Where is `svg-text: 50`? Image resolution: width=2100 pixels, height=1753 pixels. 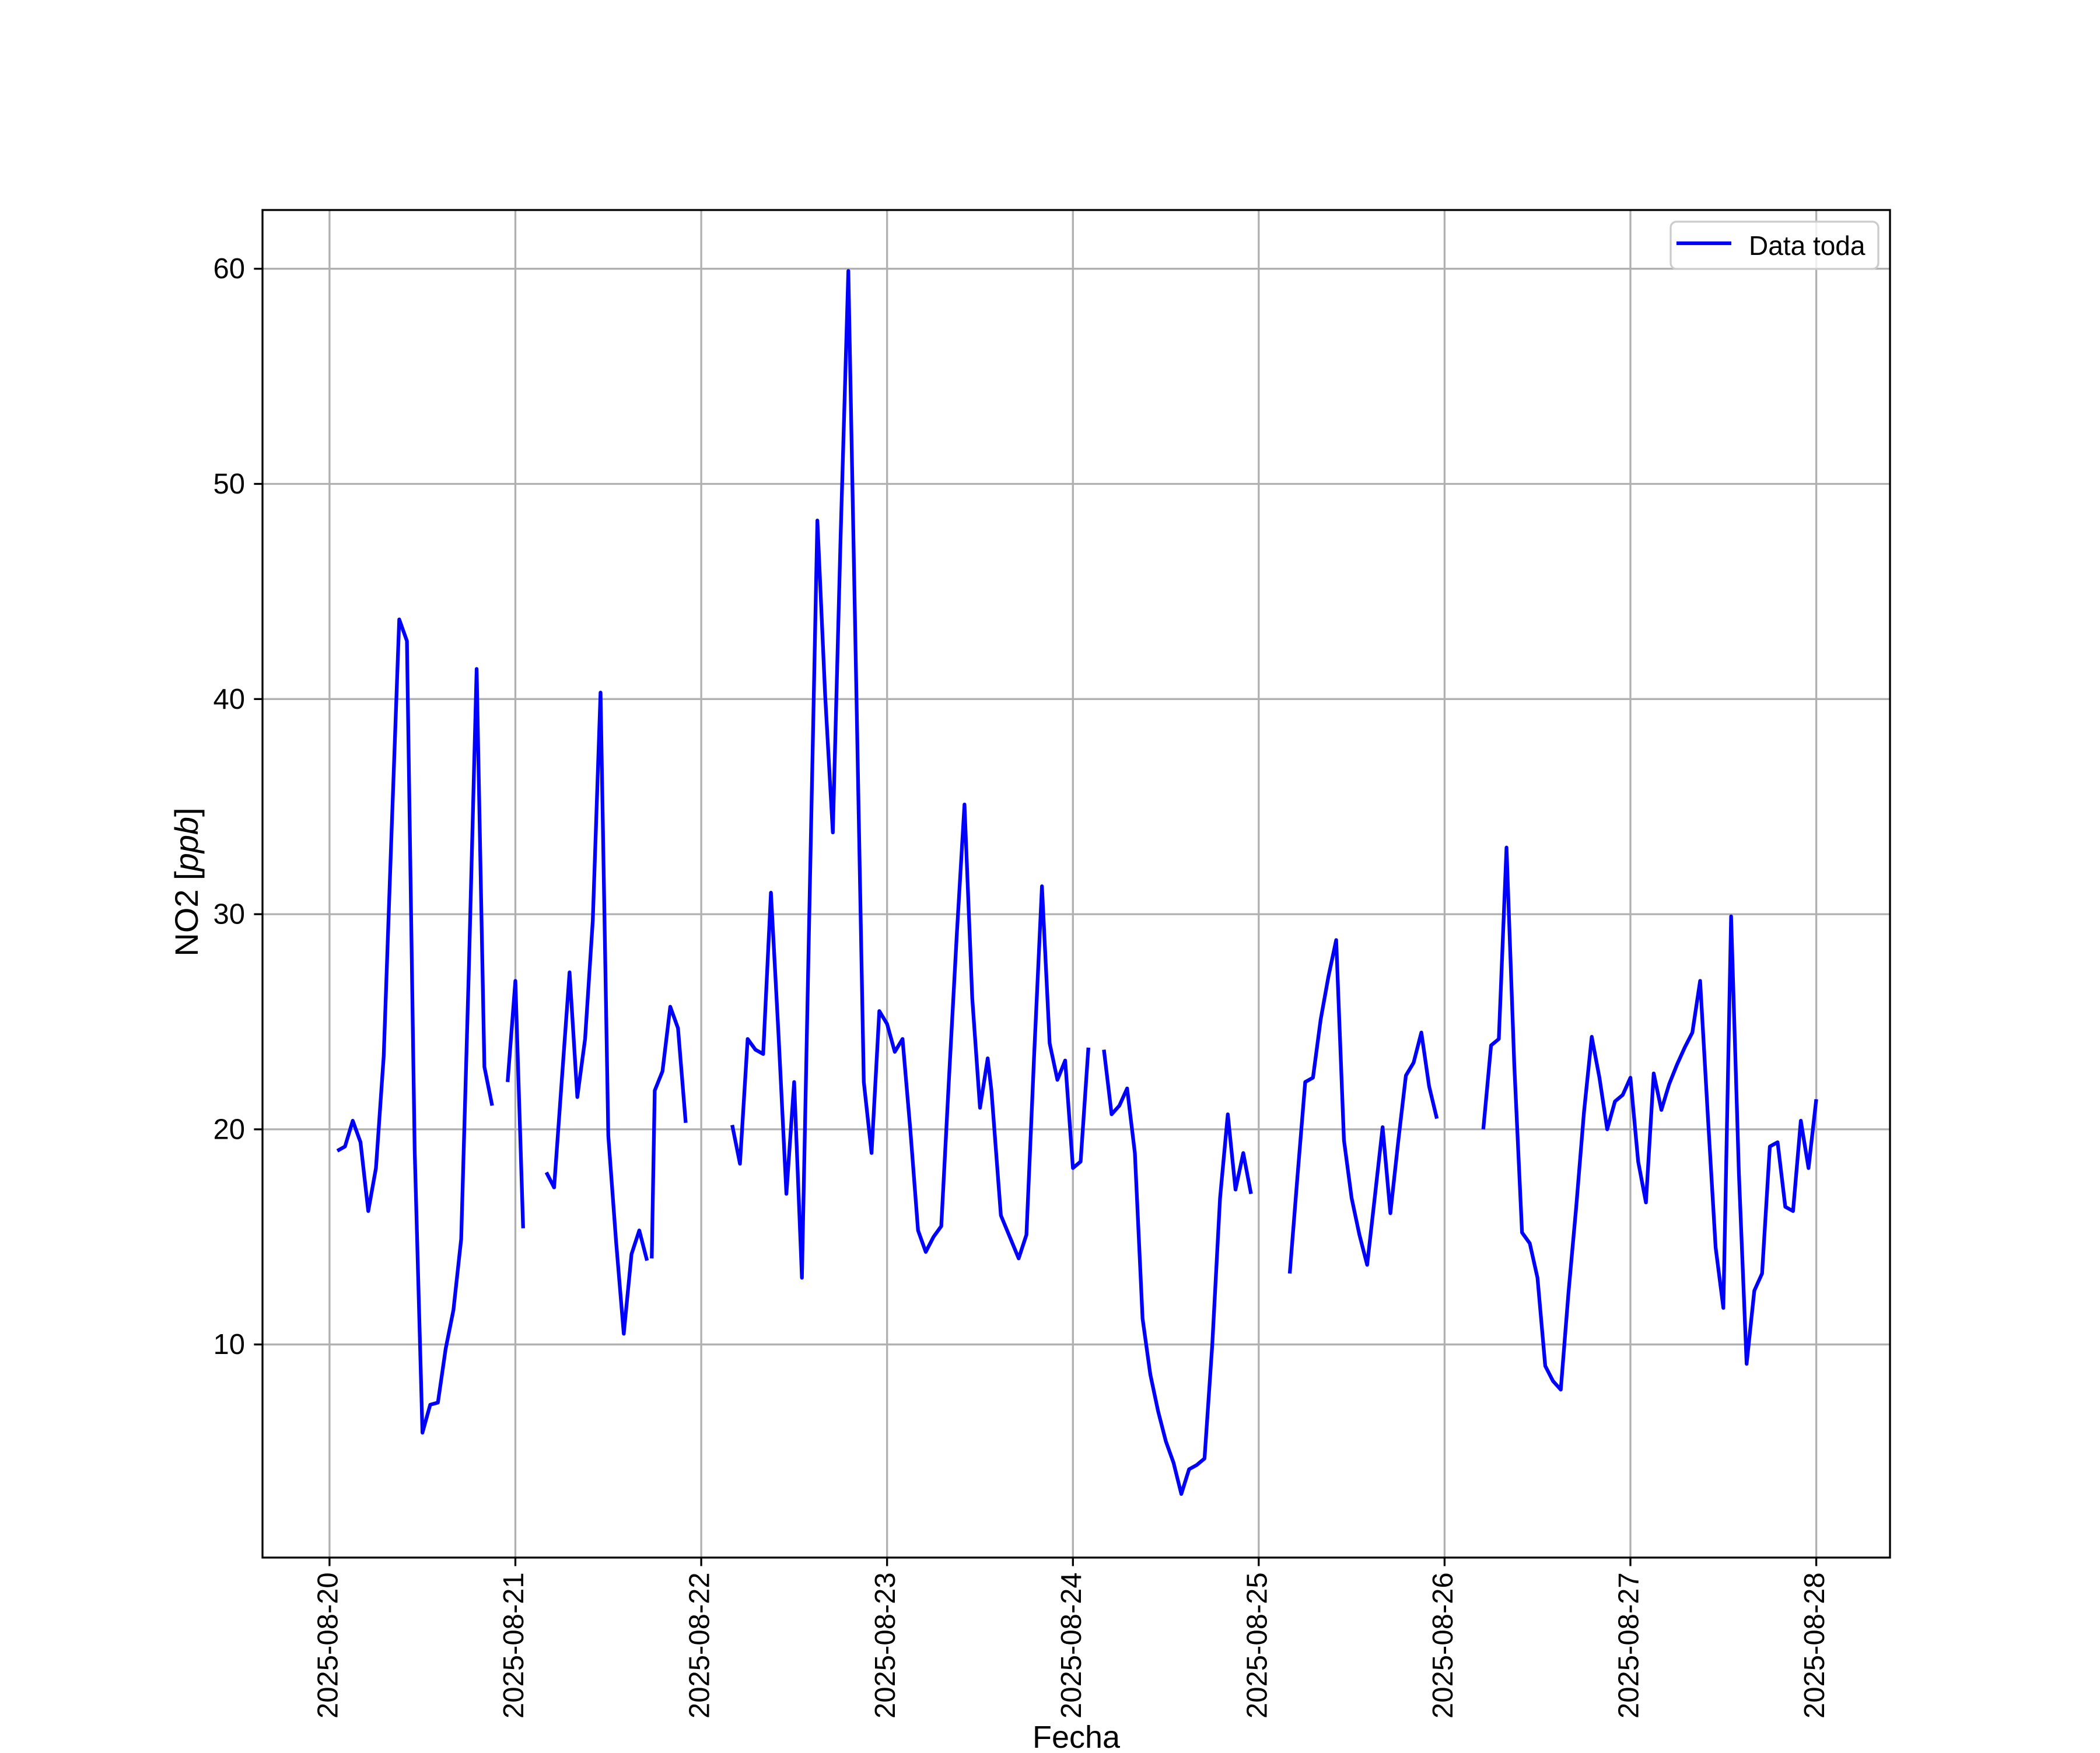
svg-text: 50 is located at coordinates (229, 484).